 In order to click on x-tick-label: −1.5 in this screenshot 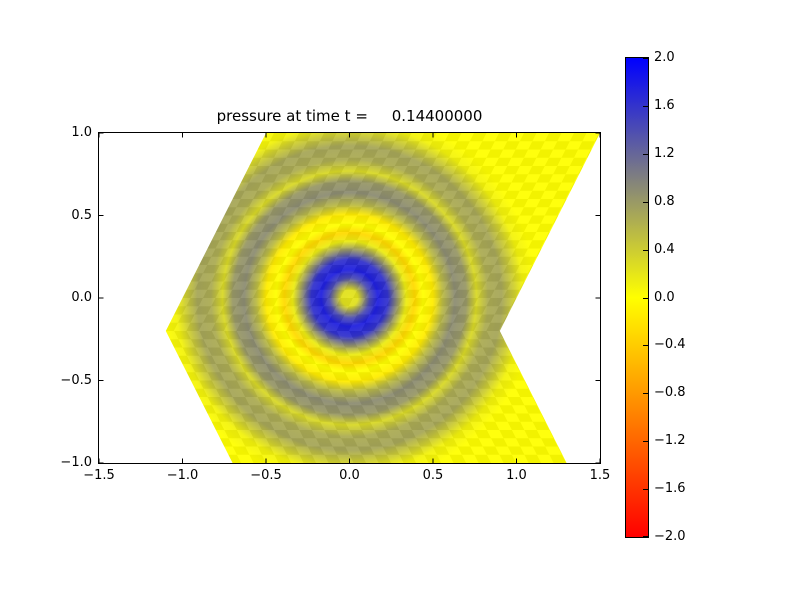, I will do `click(99, 475)`.